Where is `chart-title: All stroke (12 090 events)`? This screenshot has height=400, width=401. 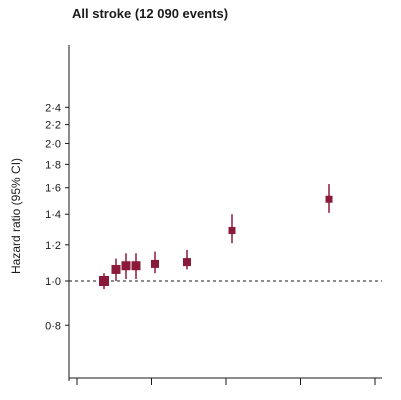
chart-title: All stroke (12 090 events) is located at coordinates (150, 13).